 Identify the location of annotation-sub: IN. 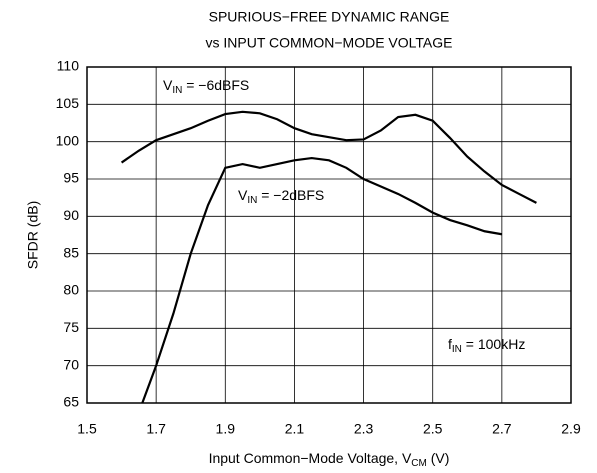
(457, 349).